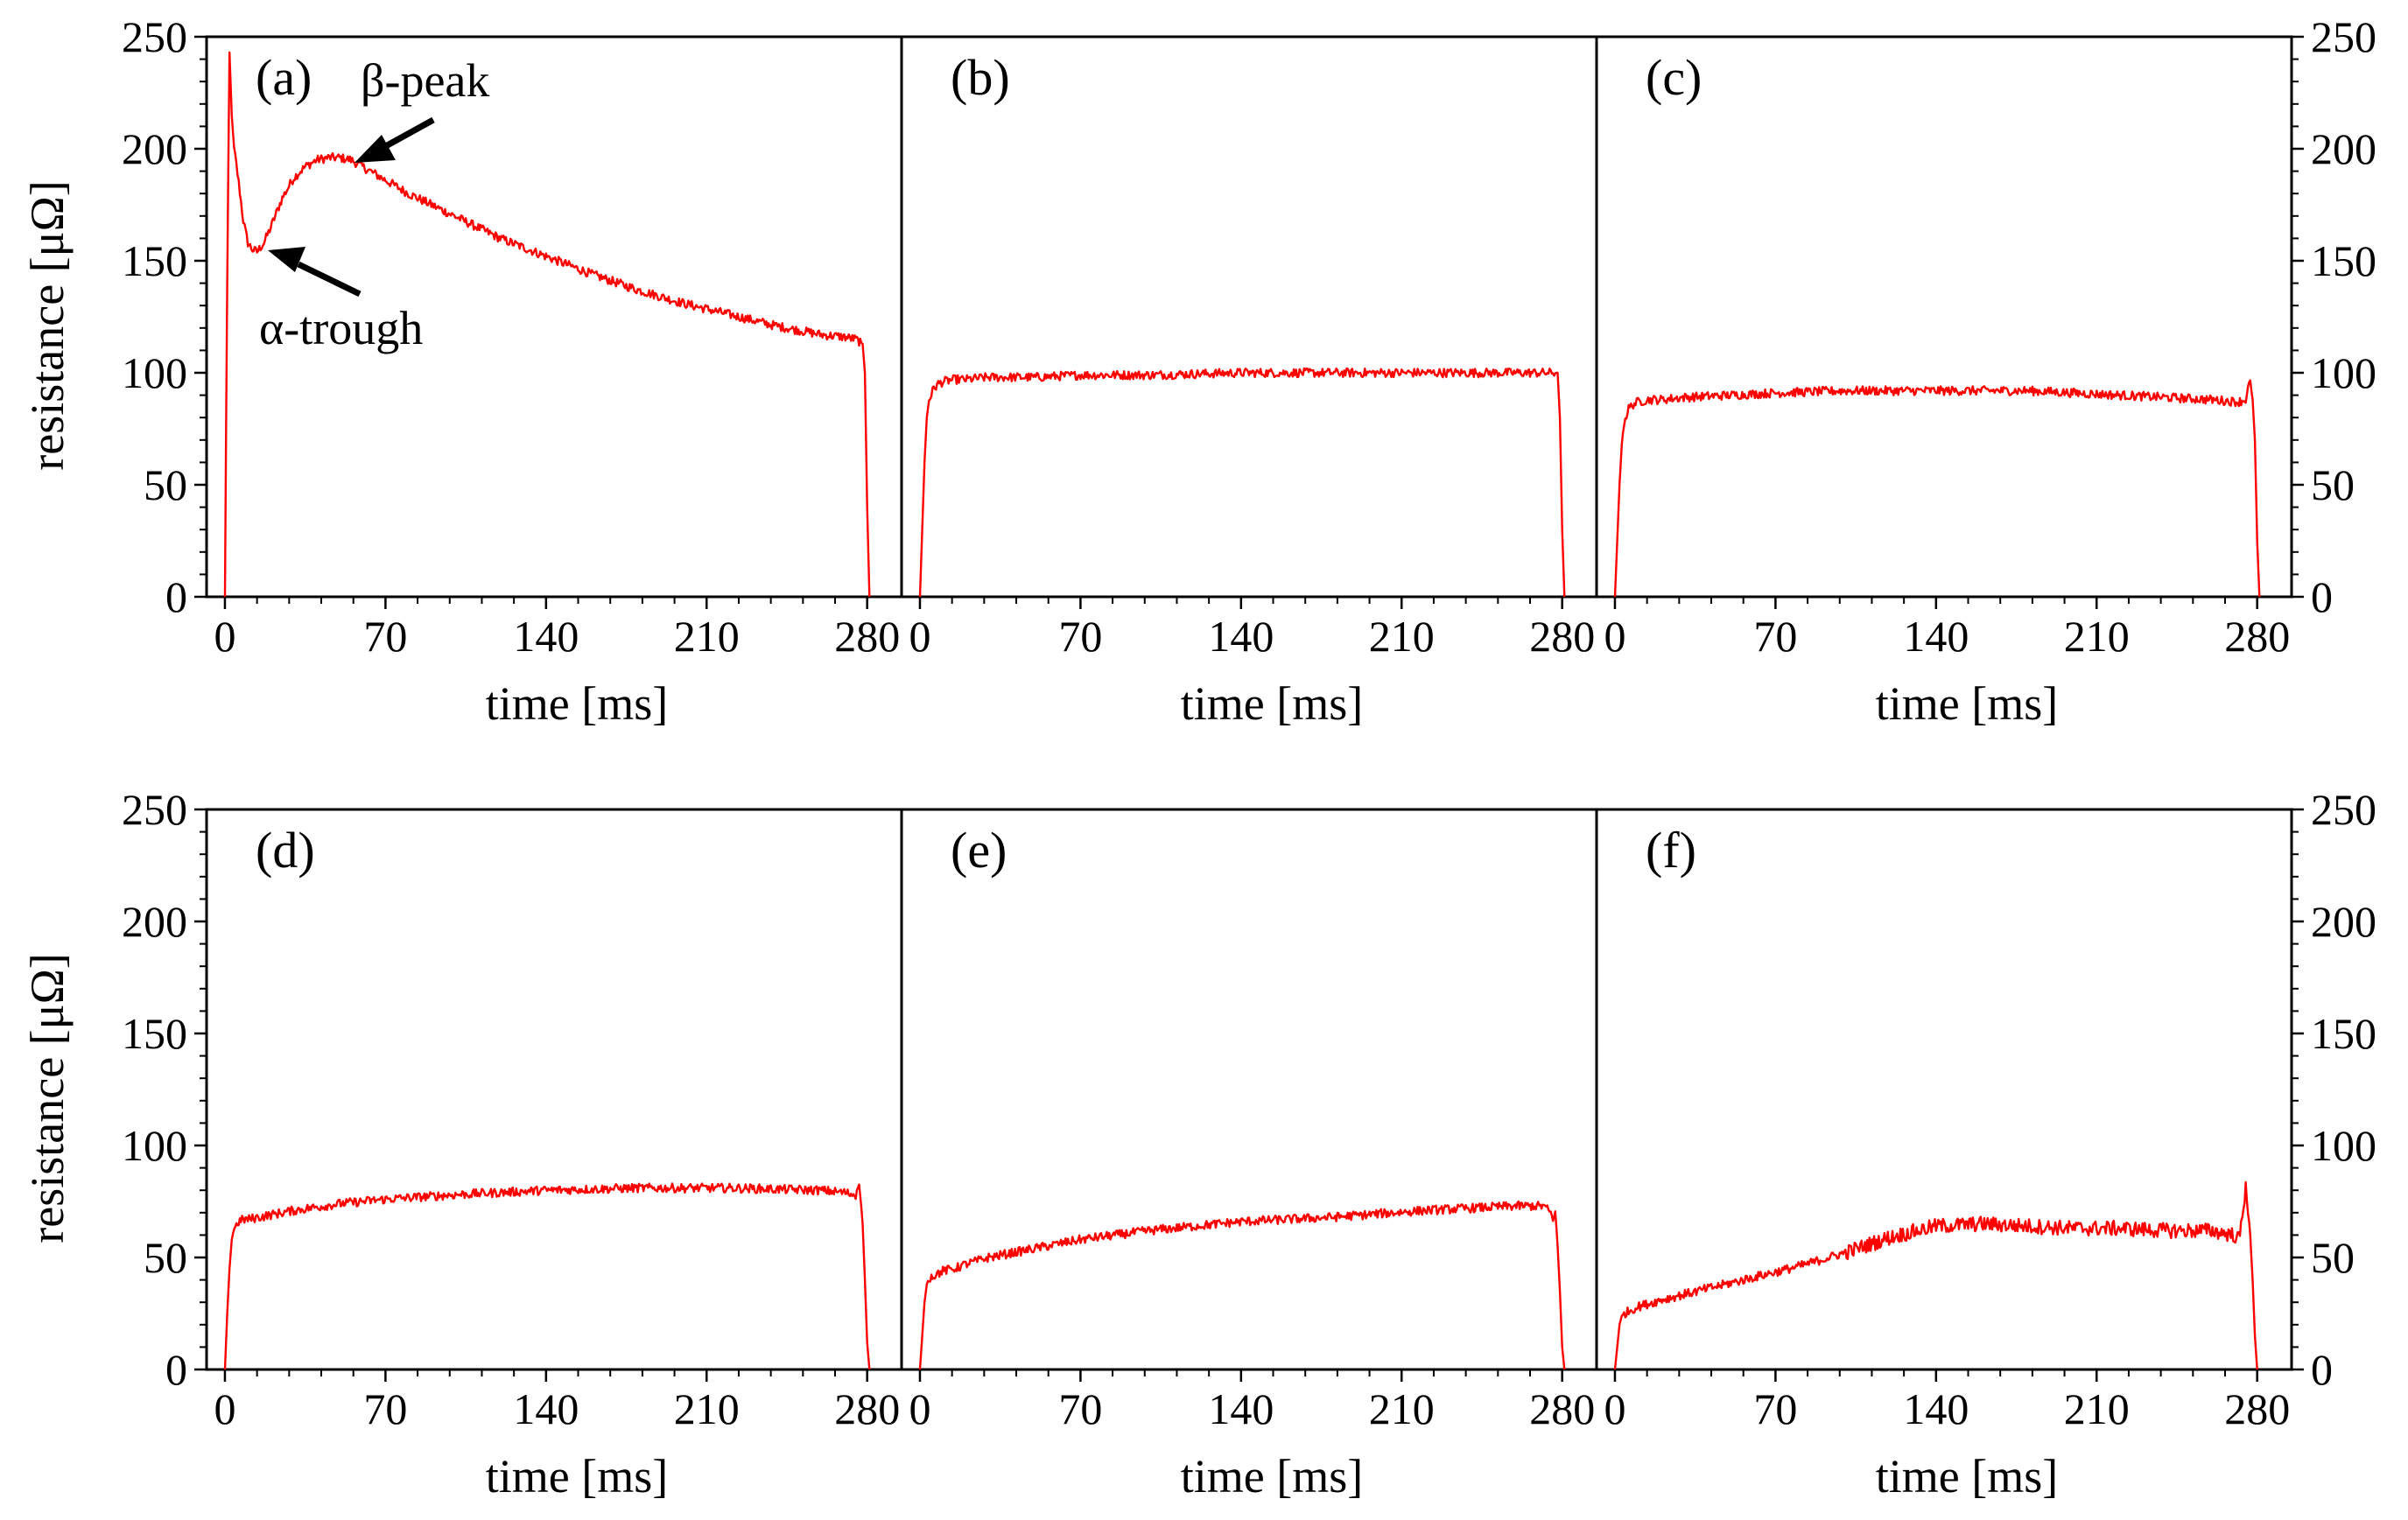  What do you see at coordinates (979, 850) in the screenshot?
I see `panel-label: (e)` at bounding box center [979, 850].